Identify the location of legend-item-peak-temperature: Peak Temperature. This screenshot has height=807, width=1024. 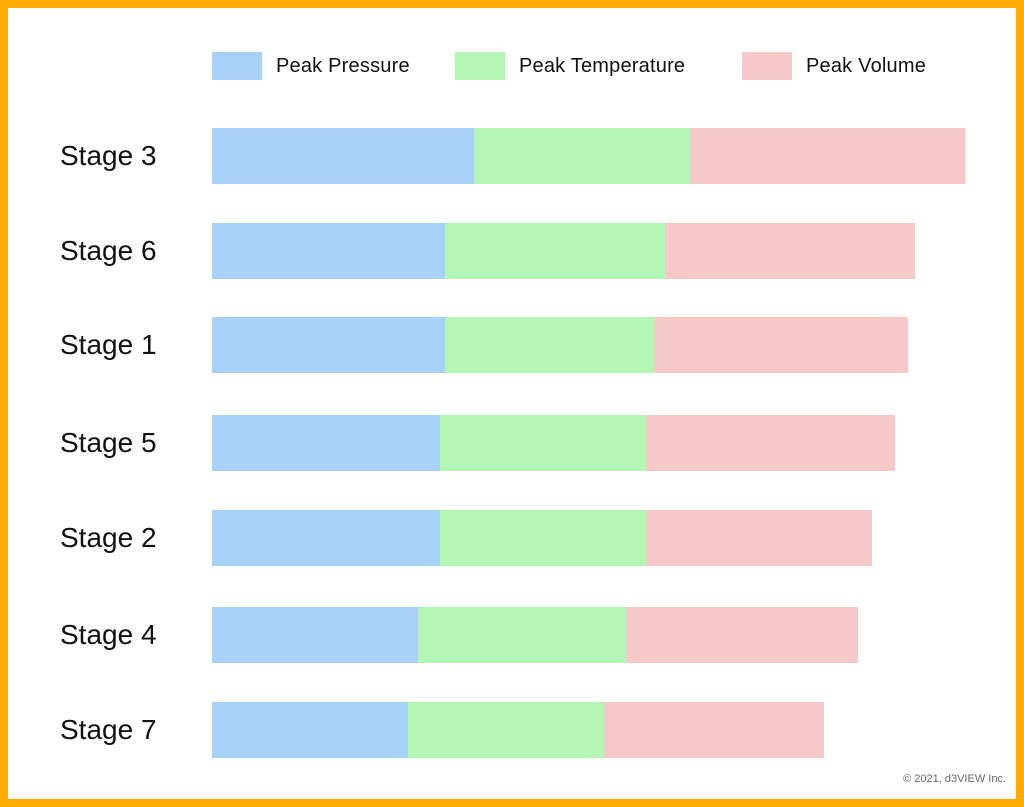
(570, 66).